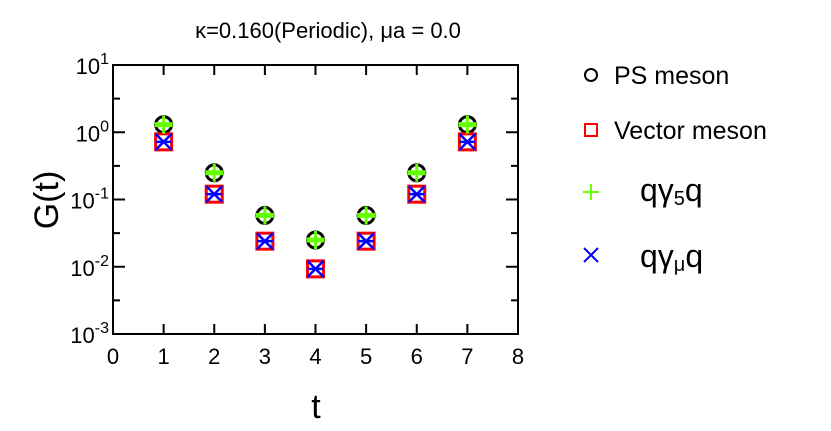 The height and width of the screenshot is (431, 831). I want to click on y-tick-label: 10⁰, so click(92, 132).